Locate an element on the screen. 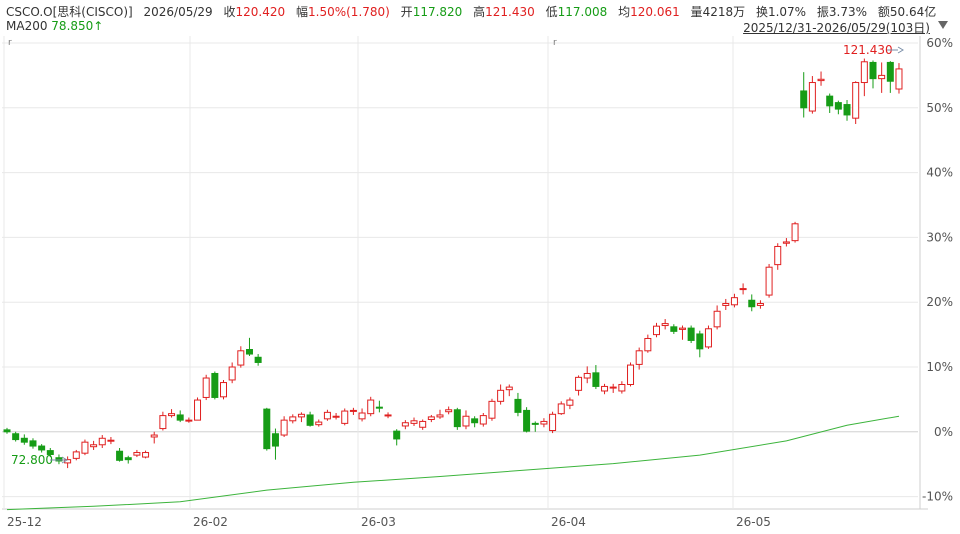 This screenshot has width=960, height=534. low-label: 低 is located at coordinates (551, 12).